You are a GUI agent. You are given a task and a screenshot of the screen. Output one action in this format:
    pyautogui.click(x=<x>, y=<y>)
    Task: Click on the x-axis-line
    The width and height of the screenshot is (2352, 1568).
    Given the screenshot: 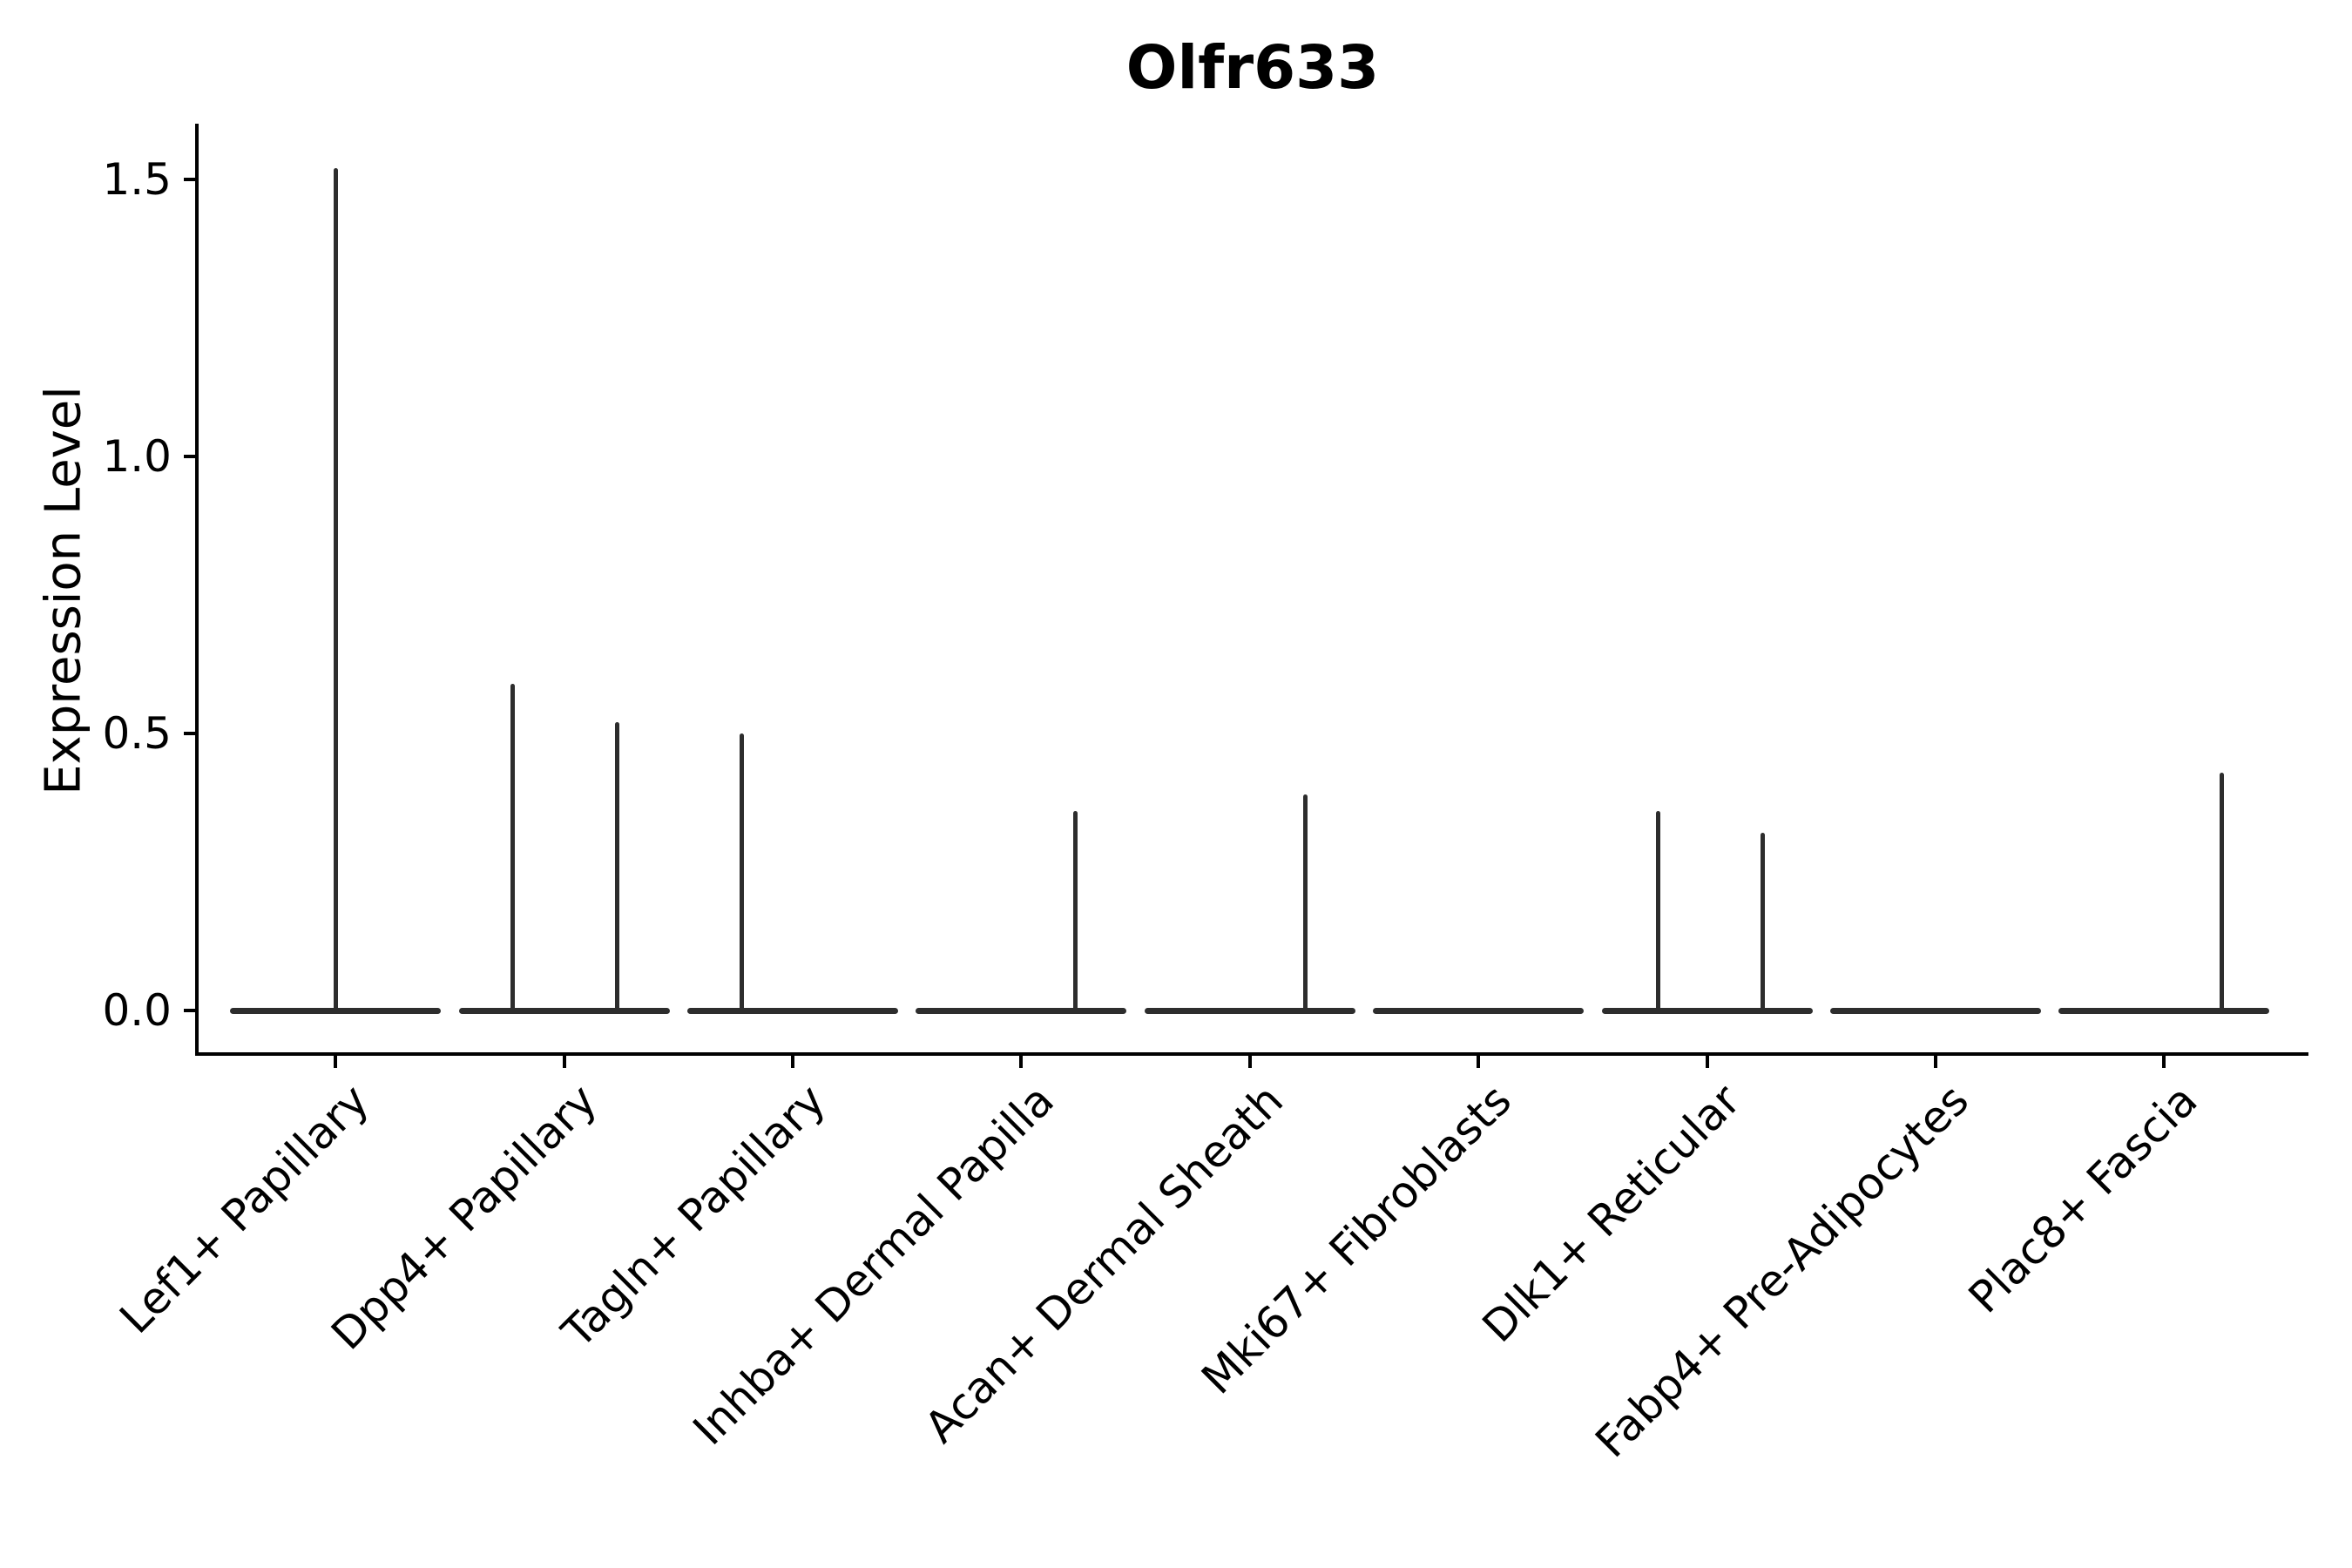 What is the action you would take?
    pyautogui.click(x=1251, y=1054)
    